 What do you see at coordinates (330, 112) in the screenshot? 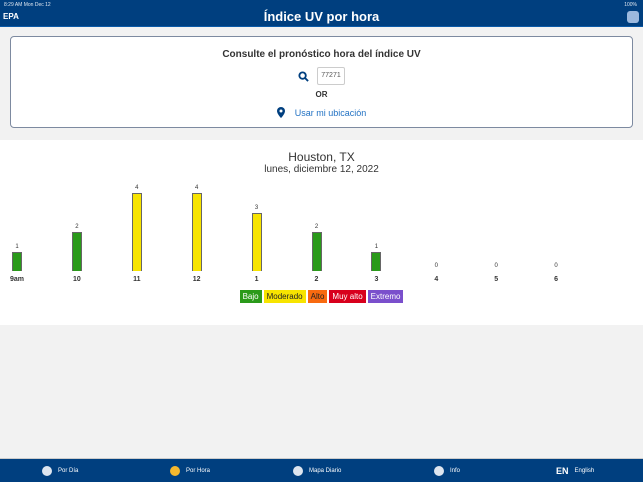
I see `use-location-label: Usar mi ubicación` at bounding box center [330, 112].